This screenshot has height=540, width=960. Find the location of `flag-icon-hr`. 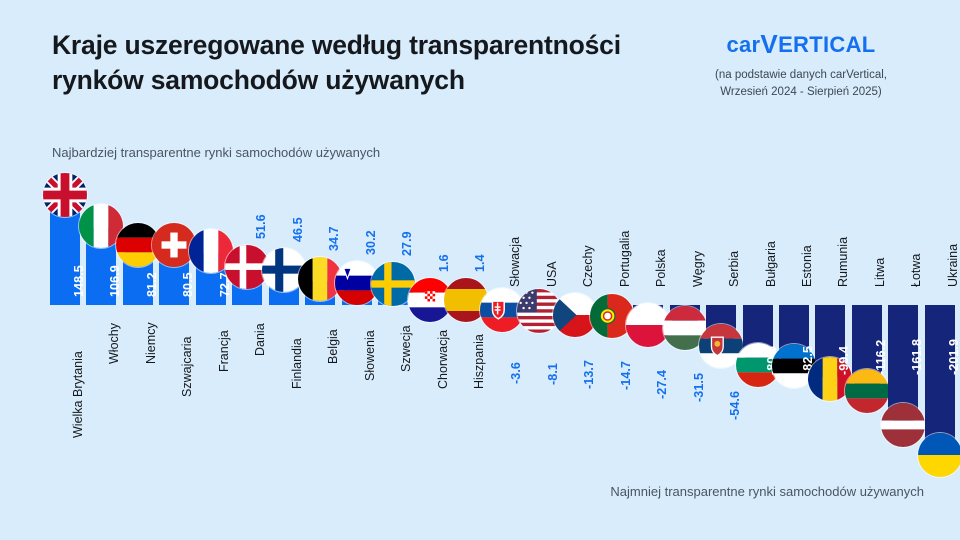

flag-icon-hr is located at coordinates (429, 300).